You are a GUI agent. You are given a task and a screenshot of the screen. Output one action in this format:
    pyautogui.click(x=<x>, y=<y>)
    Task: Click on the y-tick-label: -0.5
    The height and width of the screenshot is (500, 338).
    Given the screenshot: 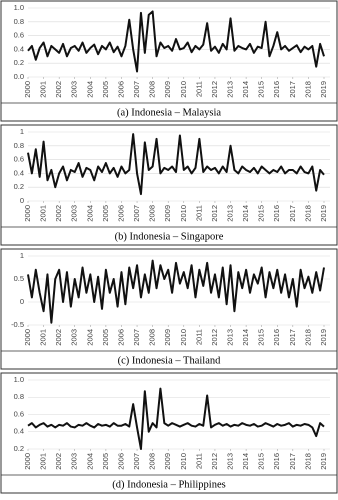 What is the action you would take?
    pyautogui.click(x=17, y=324)
    